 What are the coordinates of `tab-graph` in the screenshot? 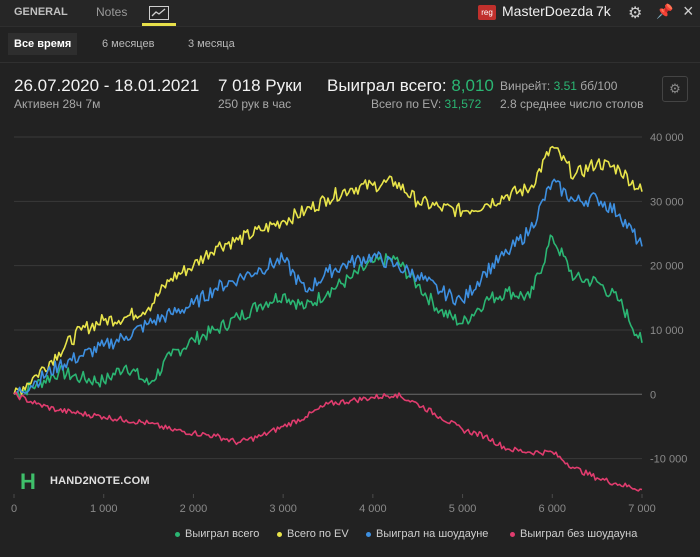 It's located at (159, 13).